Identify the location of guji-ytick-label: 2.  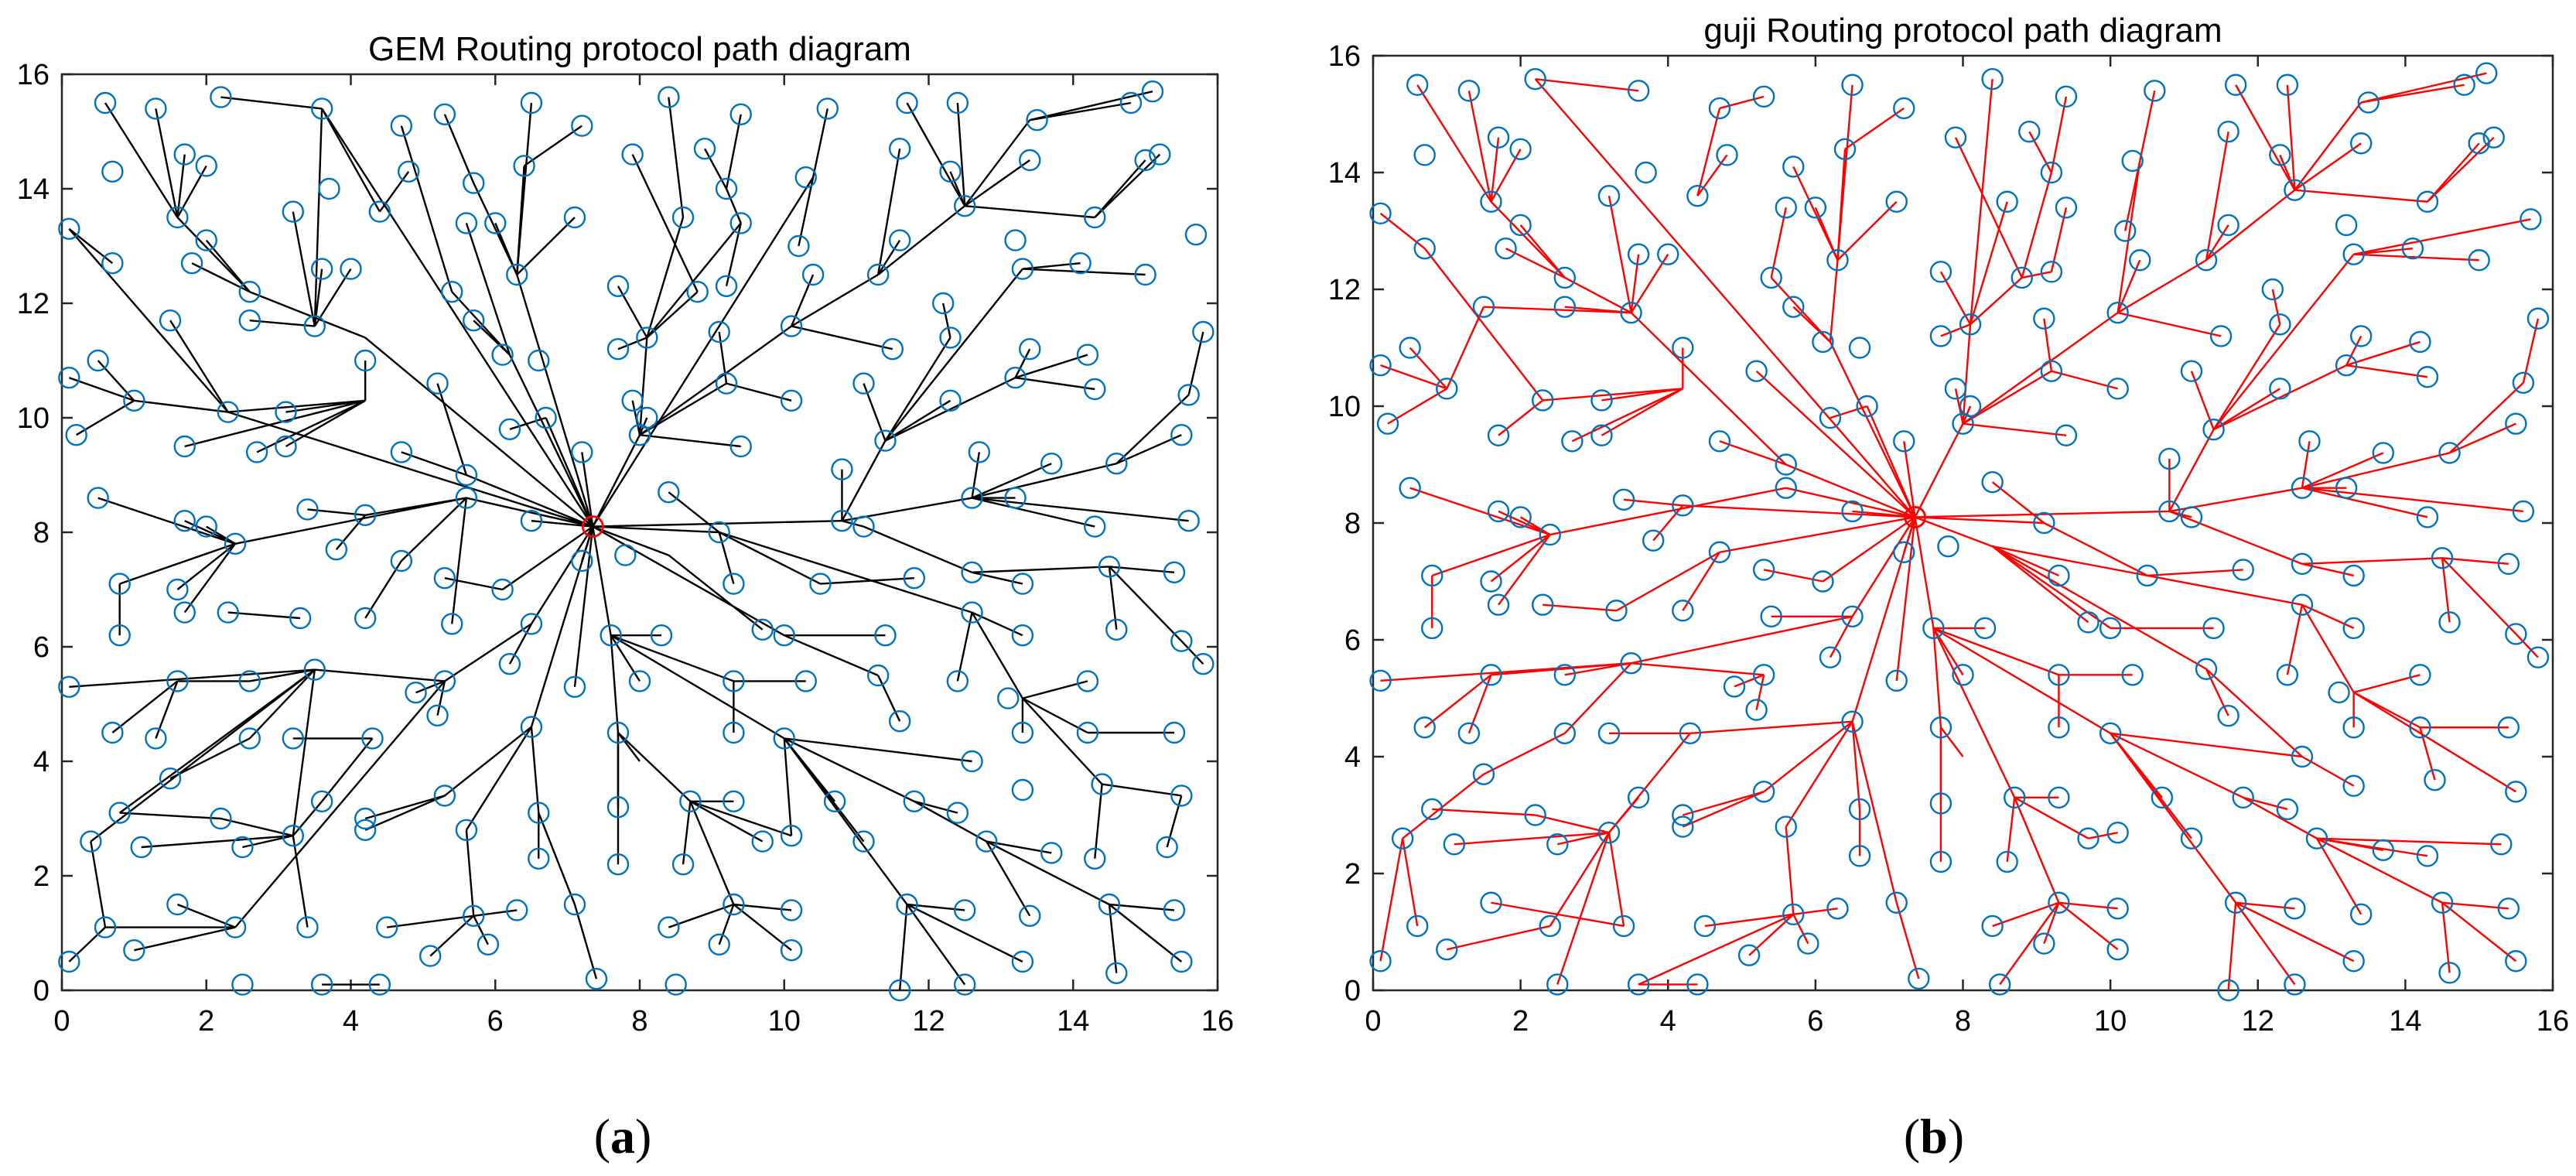
(1352, 875).